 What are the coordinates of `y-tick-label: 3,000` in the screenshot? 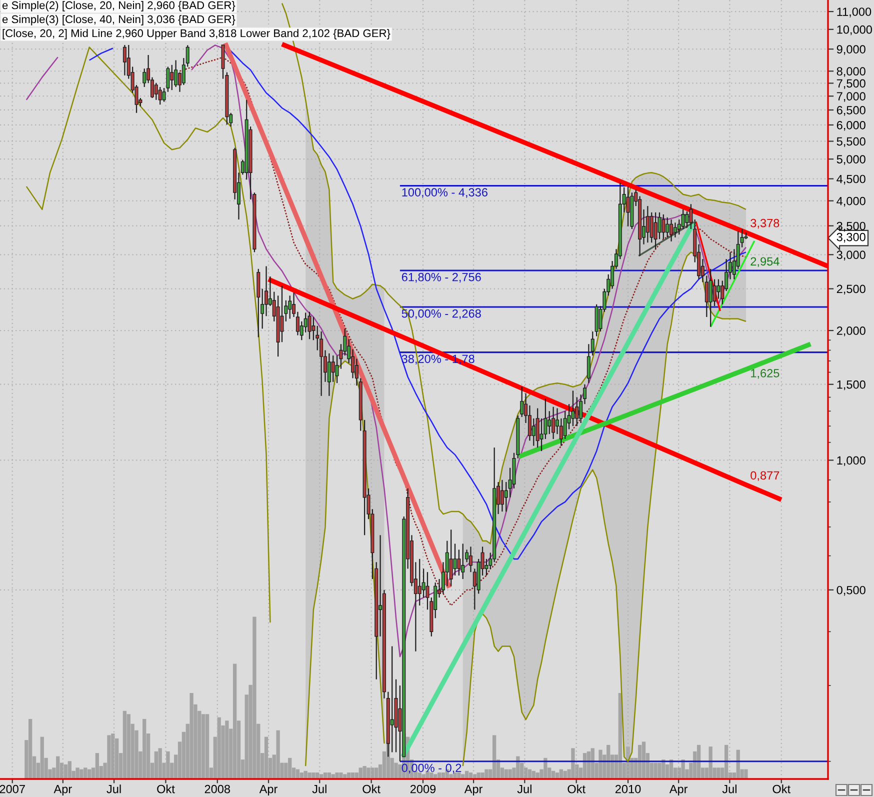 It's located at (851, 255).